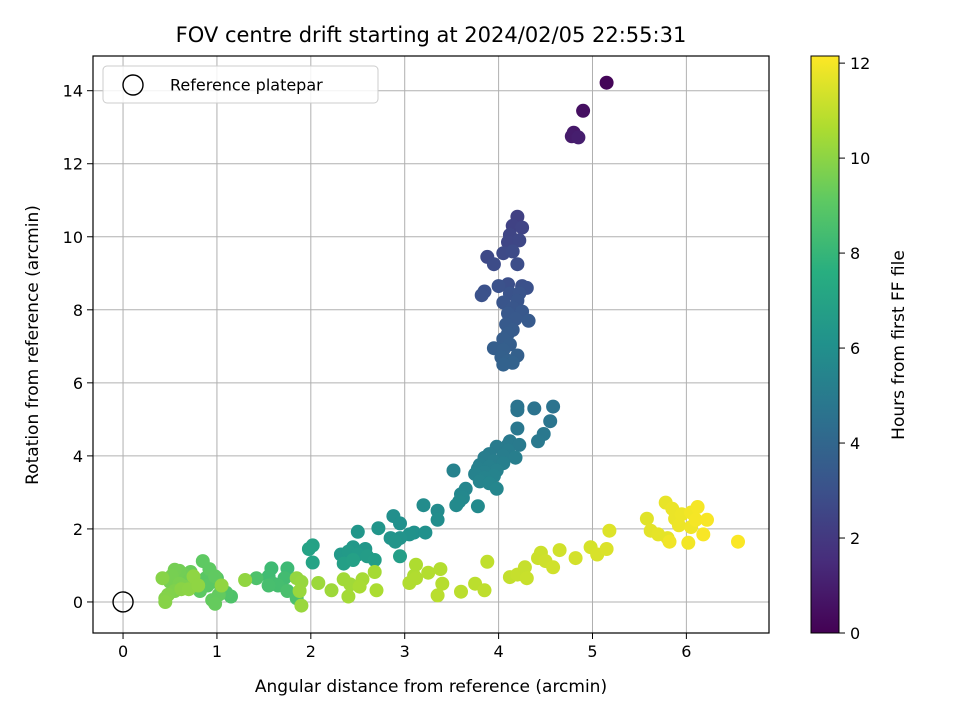 This screenshot has width=960, height=720. Describe the element at coordinates (899, 345) in the screenshot. I see `colorbar-label: Hours from first FF file` at that location.